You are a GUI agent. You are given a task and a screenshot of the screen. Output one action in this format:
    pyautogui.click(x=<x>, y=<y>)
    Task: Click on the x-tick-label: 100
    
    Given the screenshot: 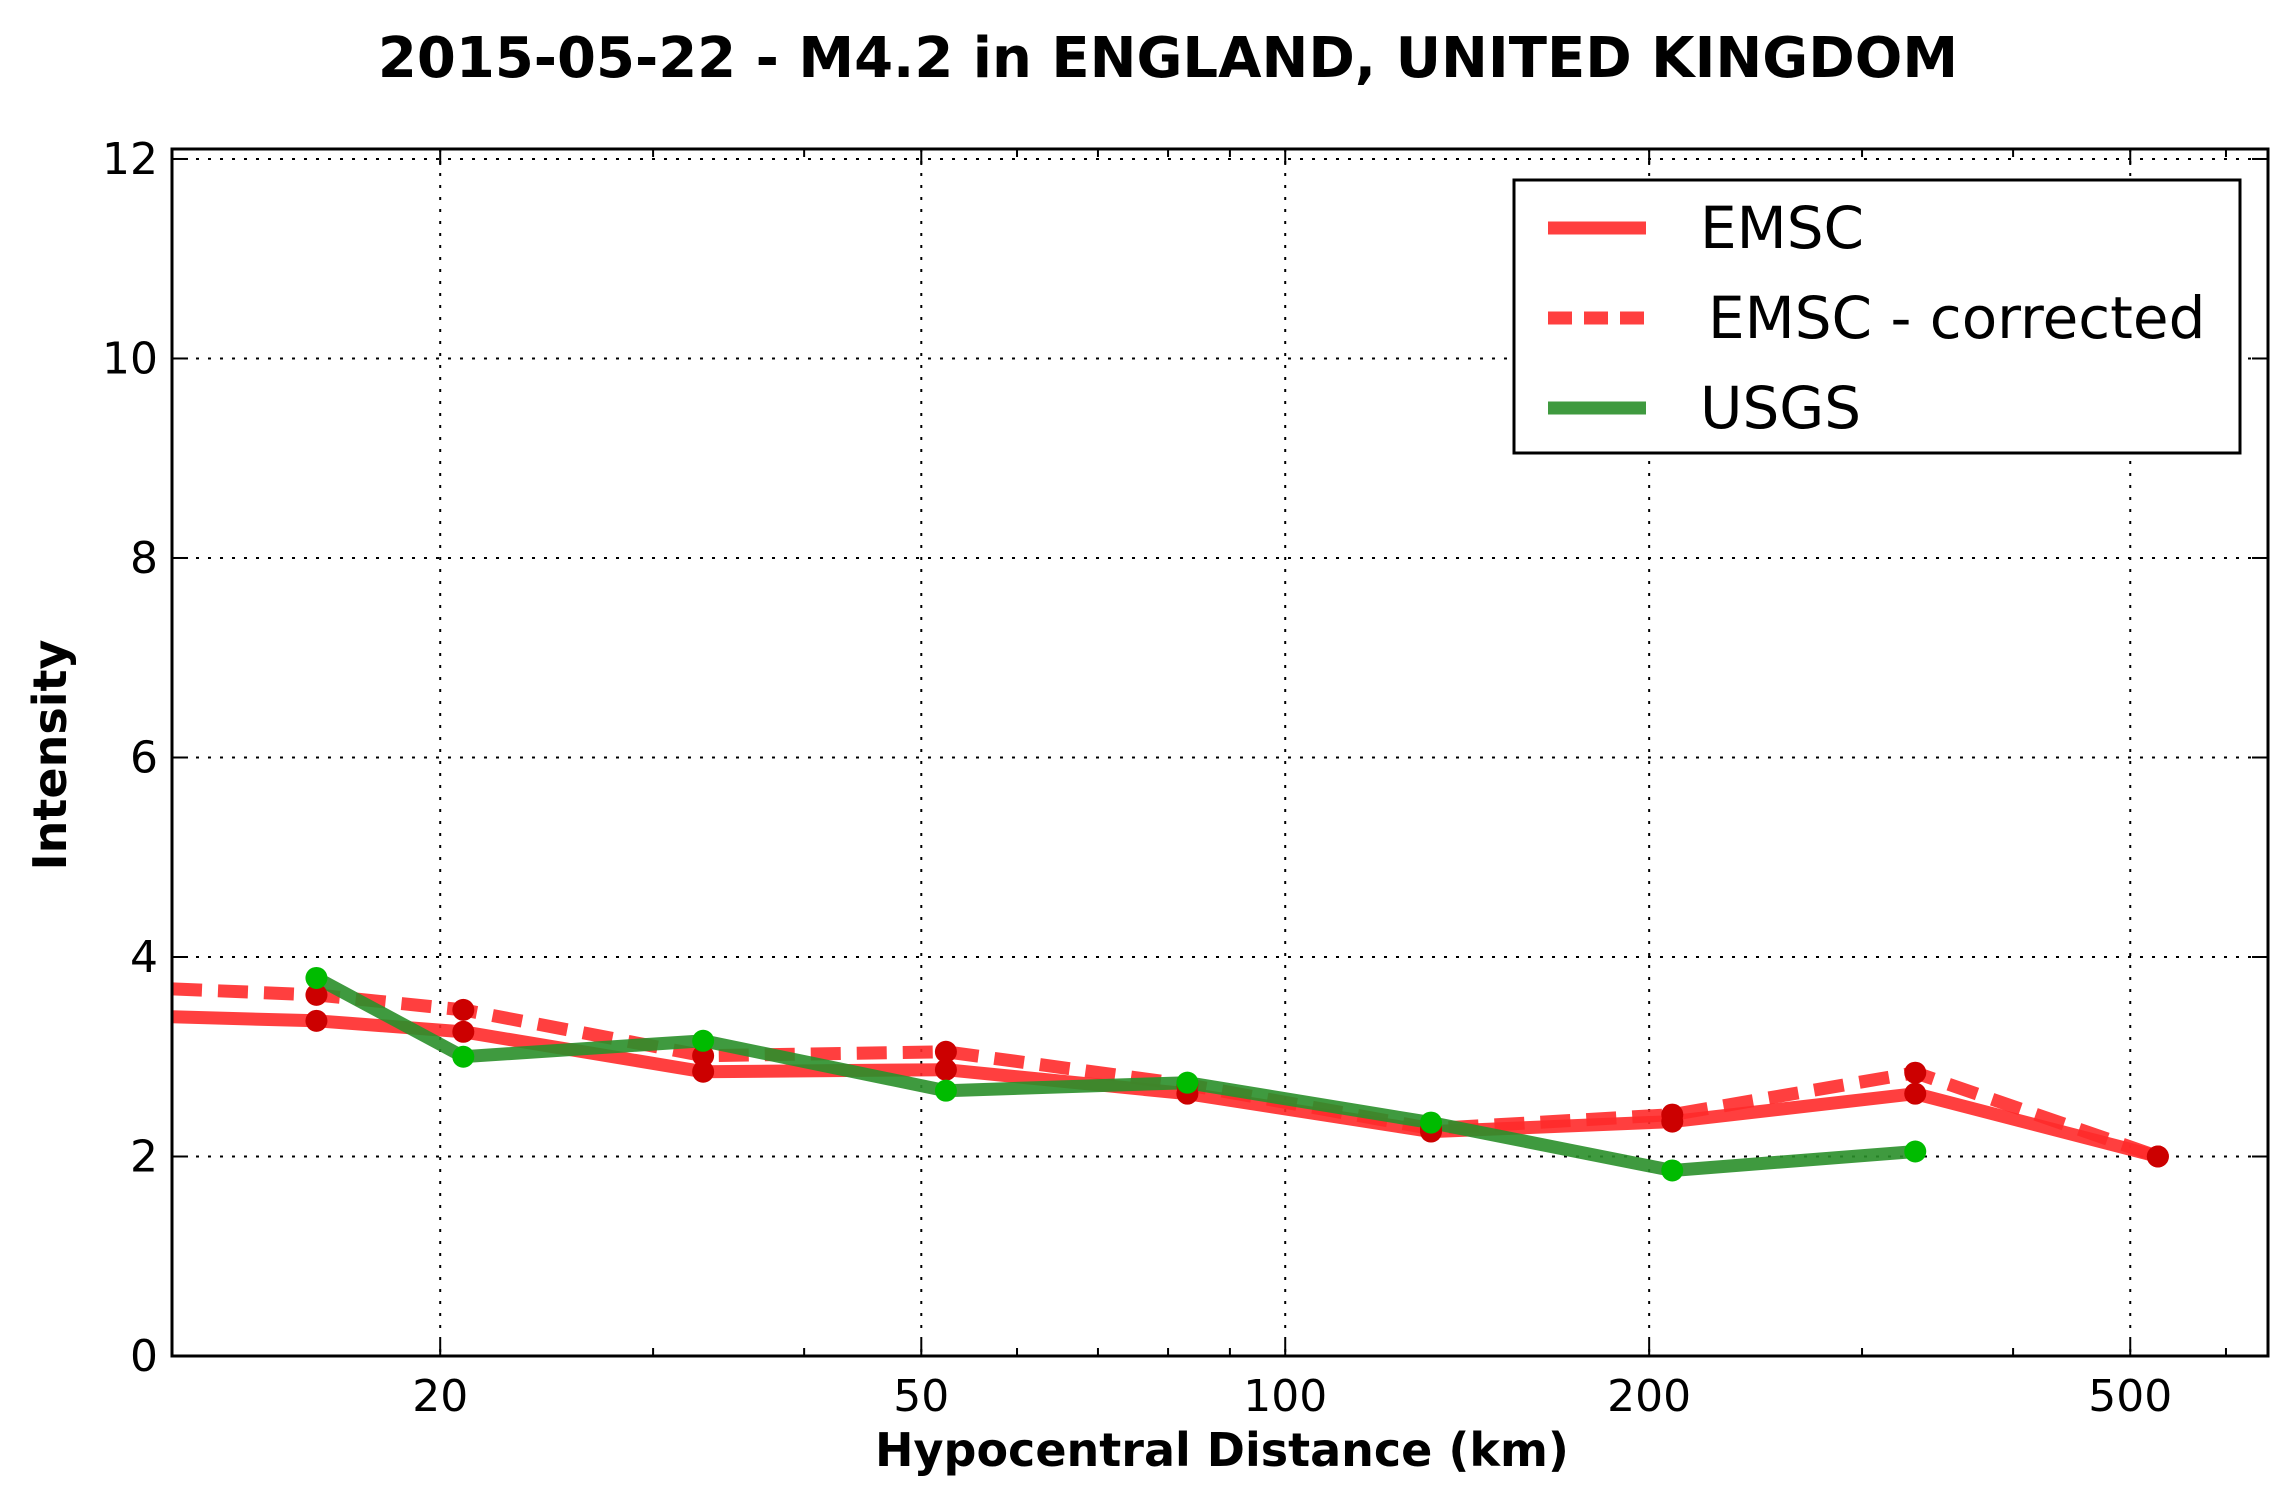 What is the action you would take?
    pyautogui.click(x=1285, y=1396)
    